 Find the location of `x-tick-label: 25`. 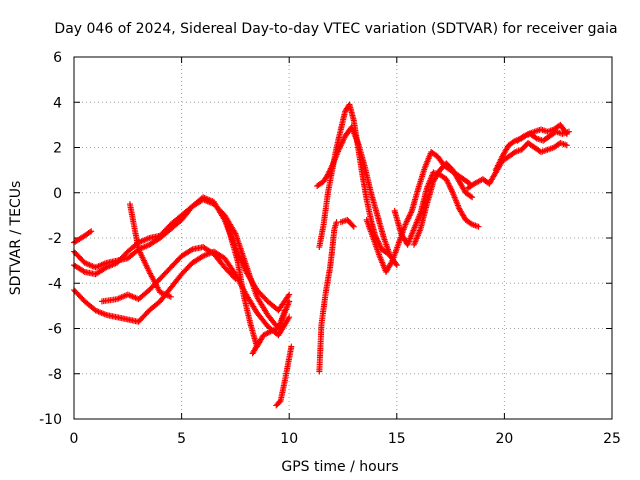

x-tick-label: 25 is located at coordinates (612, 439).